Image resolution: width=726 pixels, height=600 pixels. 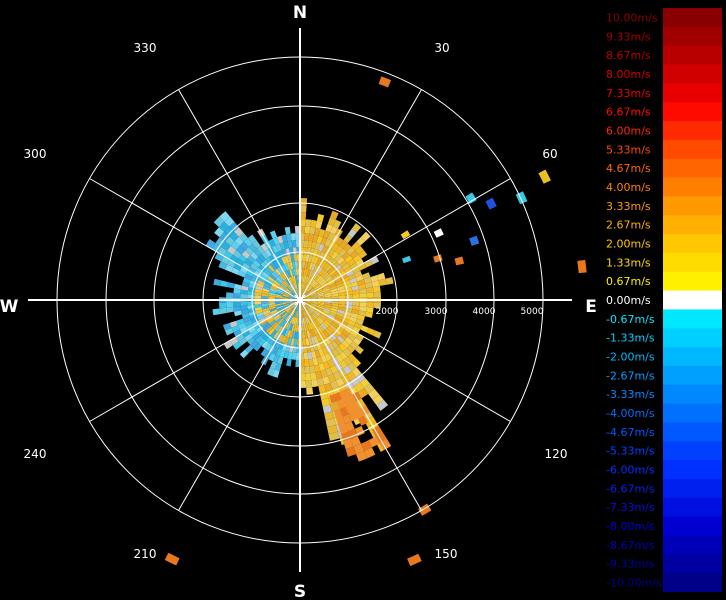 I want to click on legend-entry: -3.33m/s, so click(x=664, y=394).